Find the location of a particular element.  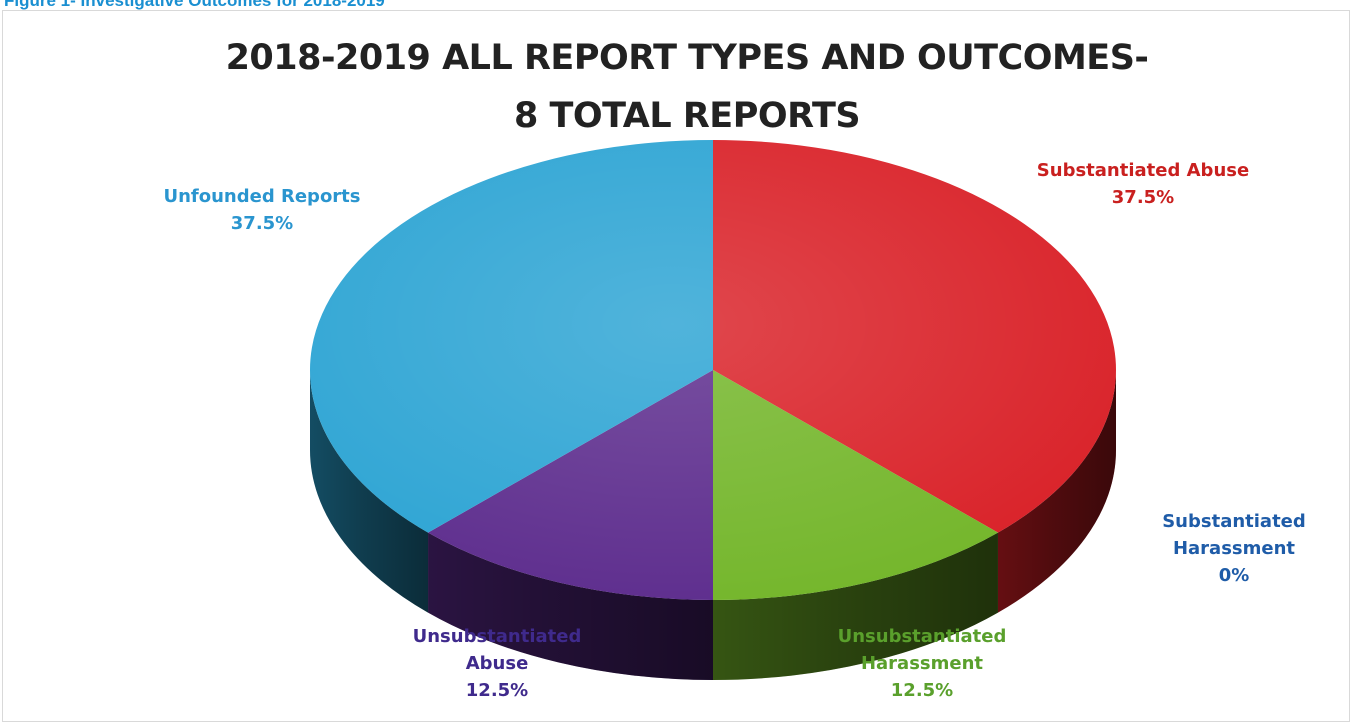

slice-label-2: Unsubstantiated Abuse 12.5% is located at coordinates (497, 663).